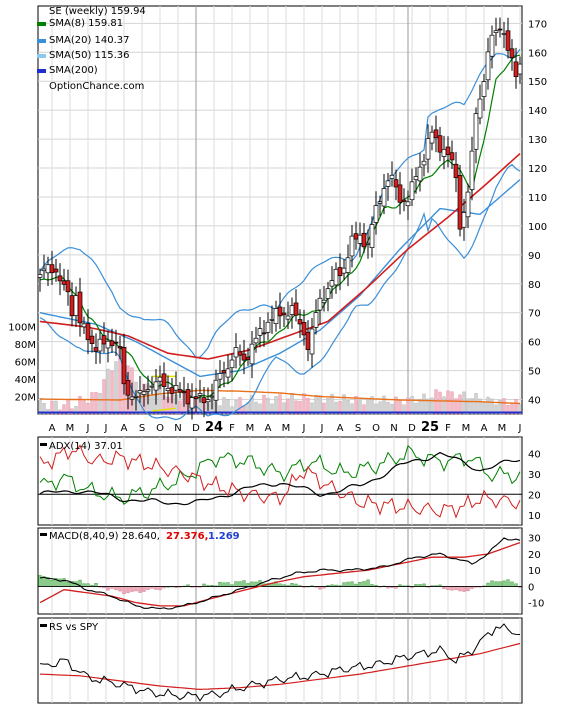 This screenshot has height=706, width=566. What do you see at coordinates (280, 478) in the screenshot?
I see `adx-line` at bounding box center [280, 478].